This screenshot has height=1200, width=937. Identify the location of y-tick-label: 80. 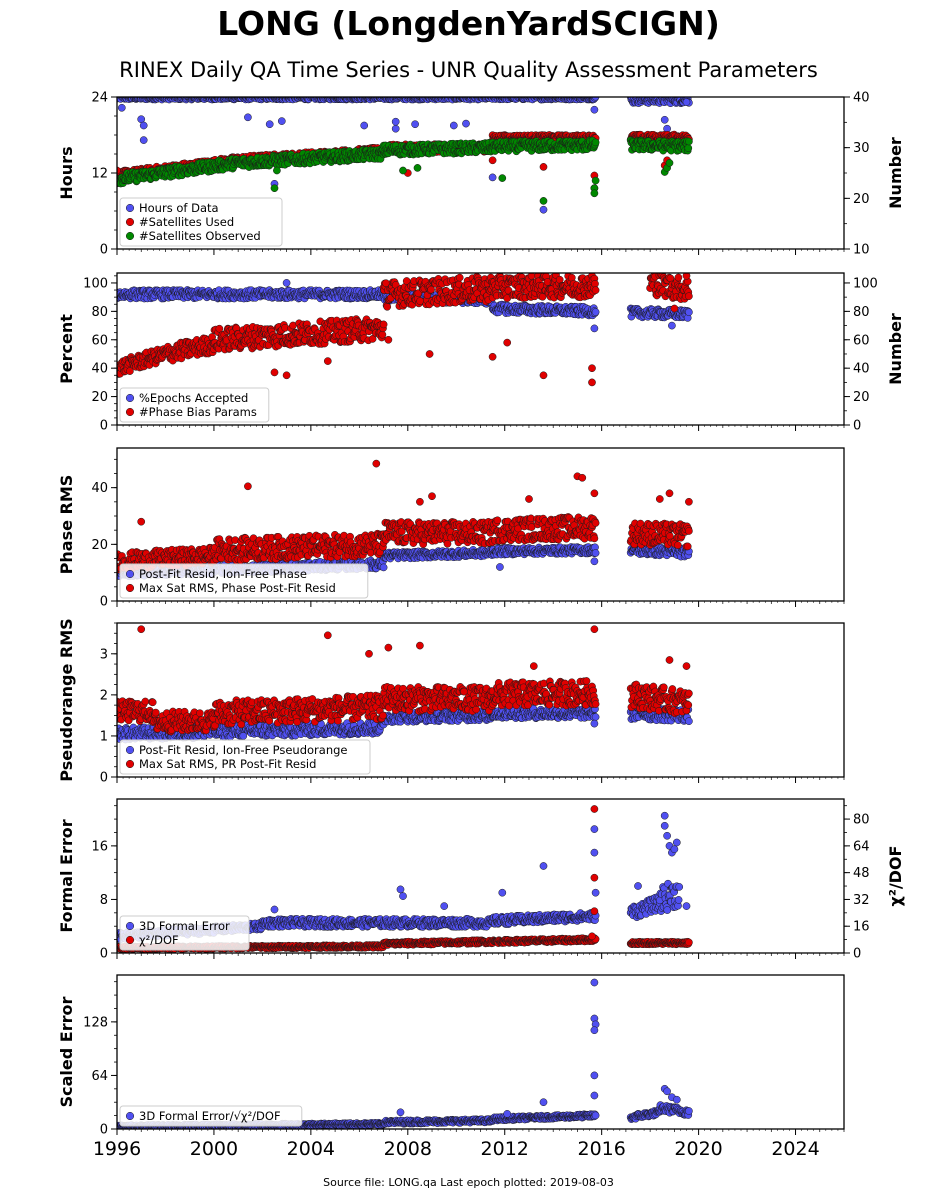
(99, 312).